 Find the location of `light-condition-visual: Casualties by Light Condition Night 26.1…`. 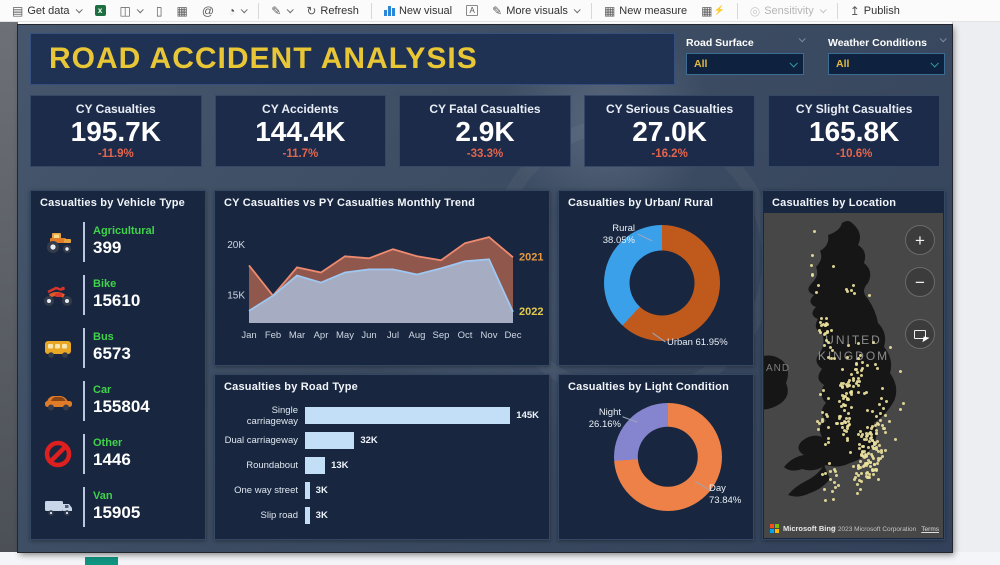

light-condition-visual: Casualties by Light Condition Night 26.1… is located at coordinates (656, 457).